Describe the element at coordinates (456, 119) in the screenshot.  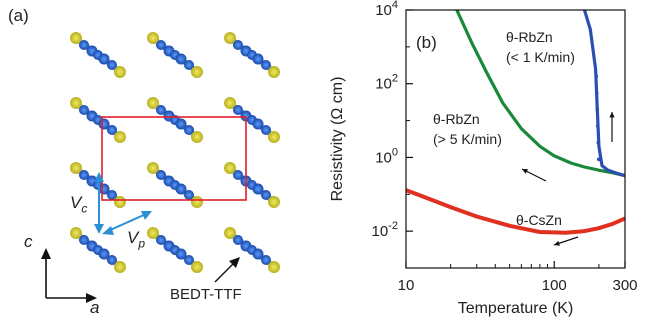
I see `rbzn-fast-label-line1: θ-RbZn` at that location.